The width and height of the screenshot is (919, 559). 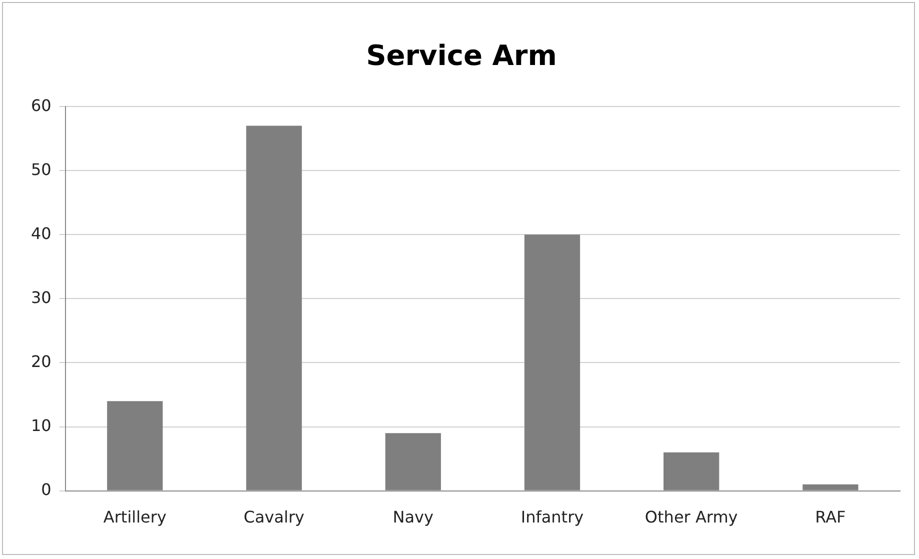 I want to click on y-tick-label: 50, so click(x=41, y=169).